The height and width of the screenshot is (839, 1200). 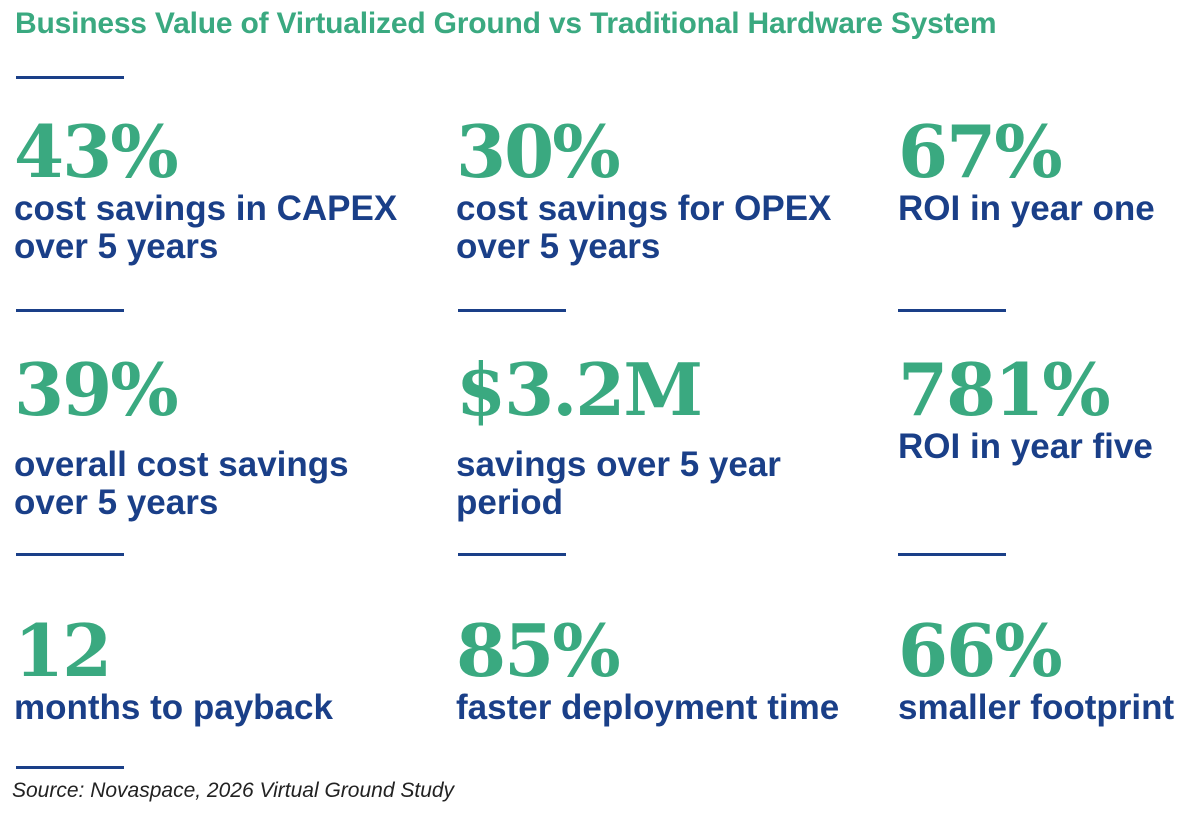 I want to click on stat-opex-savings: 30% cost savings for OPEX over 5 years, so click(x=643, y=190).